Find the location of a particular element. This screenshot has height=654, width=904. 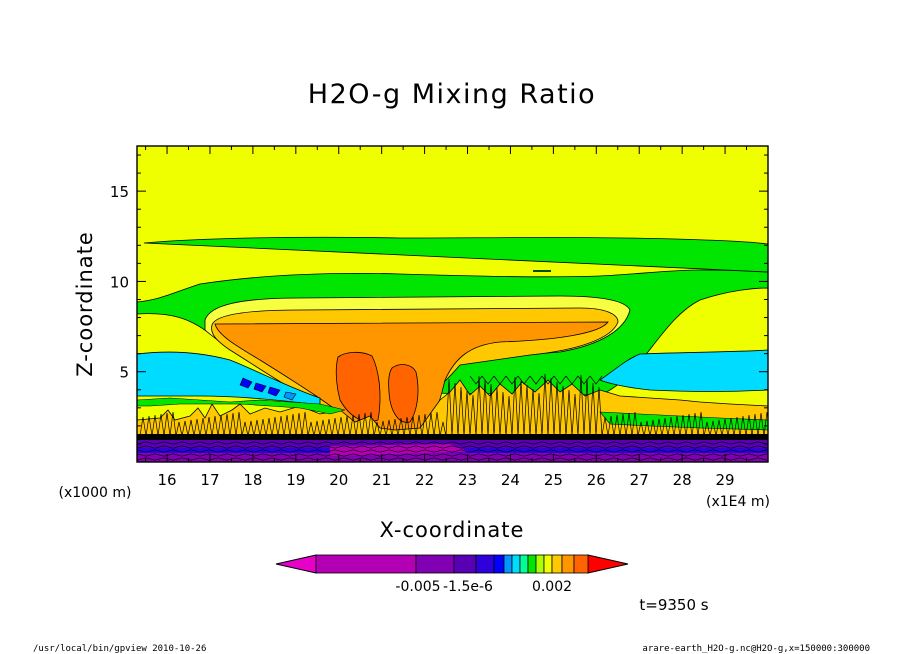

y-tick-label: 10 is located at coordinates (119, 282).